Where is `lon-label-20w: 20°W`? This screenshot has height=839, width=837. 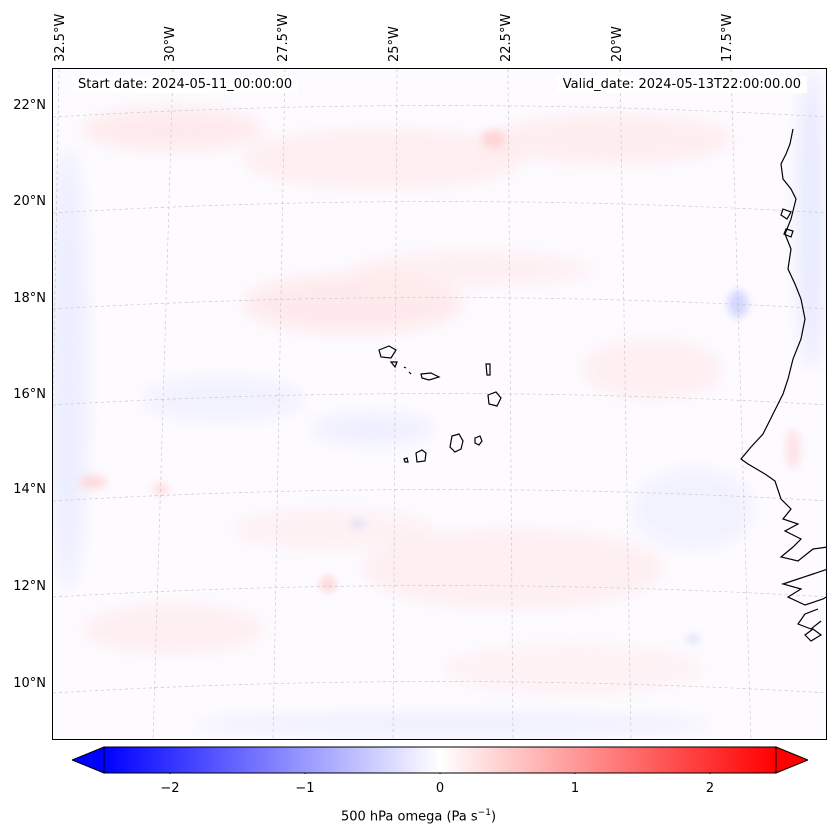
lon-label-20w: 20°W is located at coordinates (617, 44).